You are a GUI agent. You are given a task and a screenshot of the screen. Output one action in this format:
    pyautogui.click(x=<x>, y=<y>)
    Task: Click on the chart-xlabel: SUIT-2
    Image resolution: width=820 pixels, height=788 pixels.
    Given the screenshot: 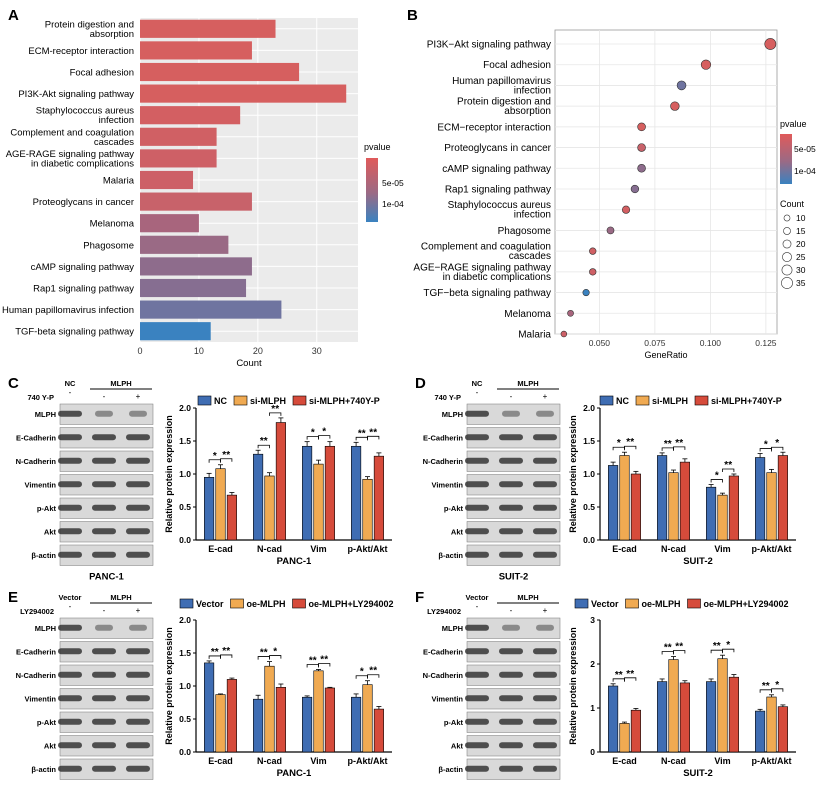 What is the action you would take?
    pyautogui.click(x=698, y=561)
    